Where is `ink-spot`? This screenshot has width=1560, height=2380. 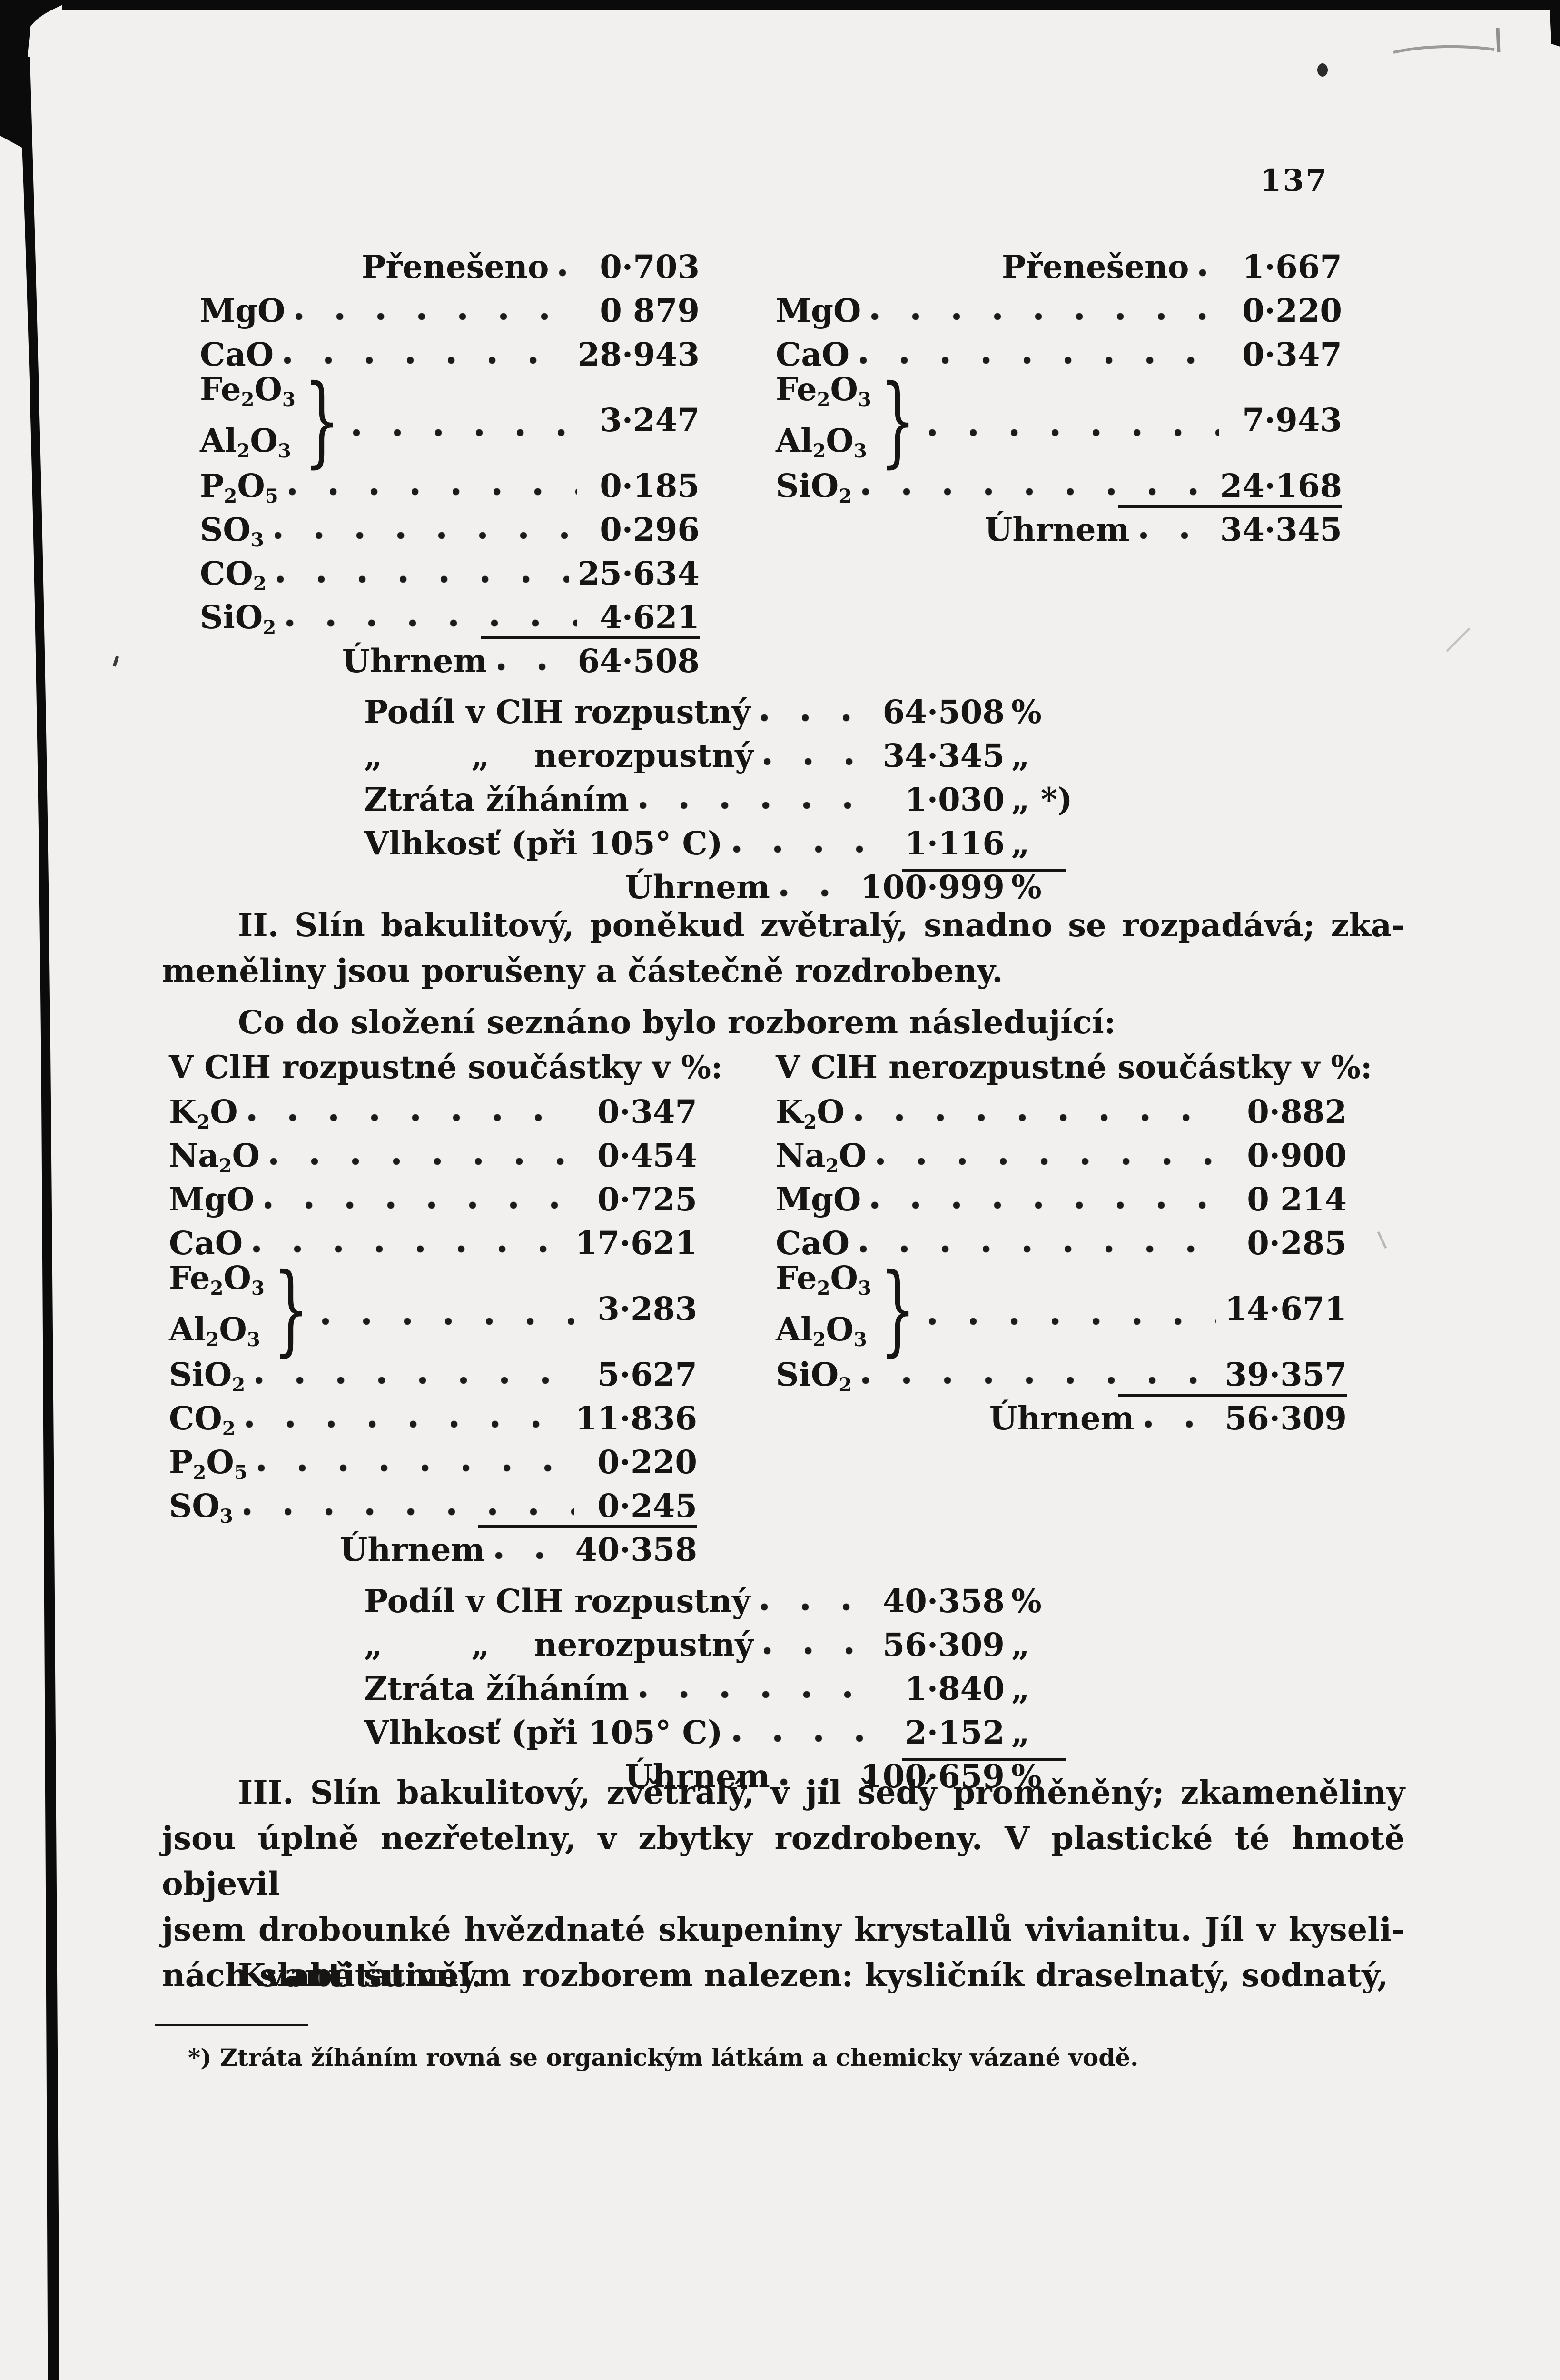
ink-spot is located at coordinates (1323, 70).